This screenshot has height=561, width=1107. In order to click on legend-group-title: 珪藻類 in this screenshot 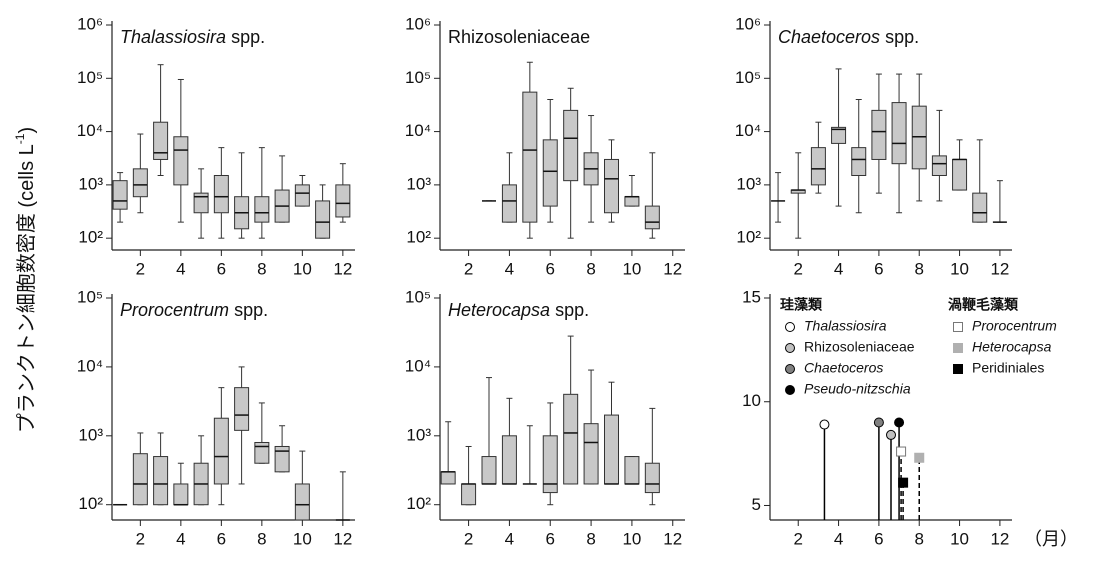, I will do `click(801, 305)`.